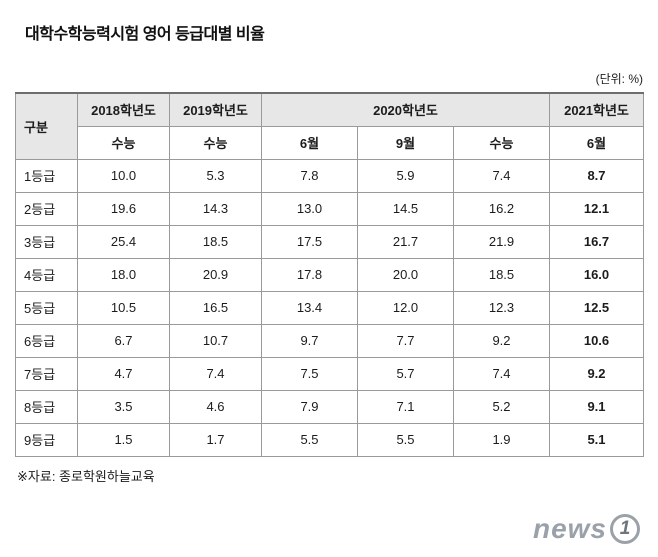  Describe the element at coordinates (405, 340) in the screenshot. I see `data-cell: 7.7` at that location.